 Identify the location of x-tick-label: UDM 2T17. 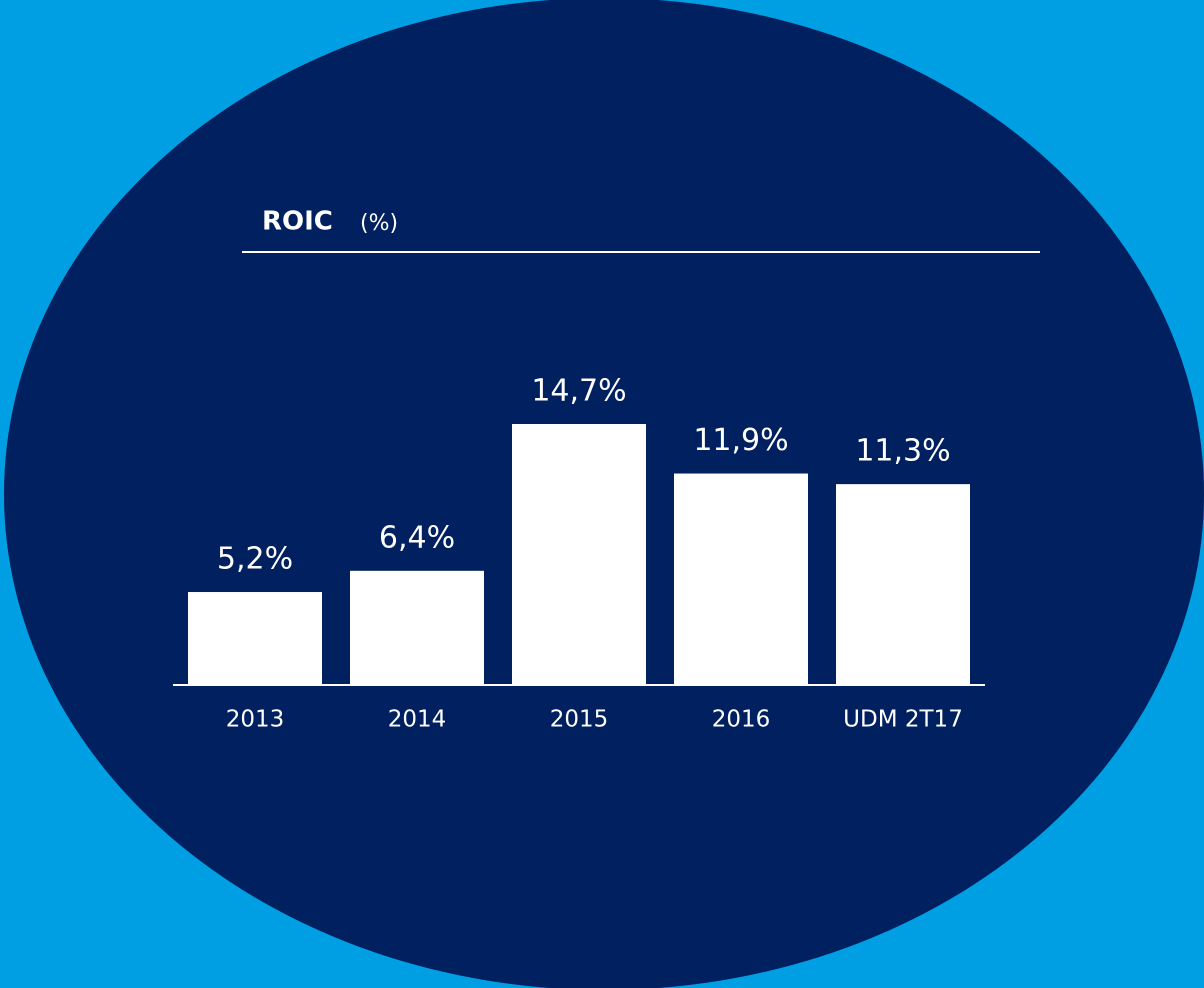
(903, 720).